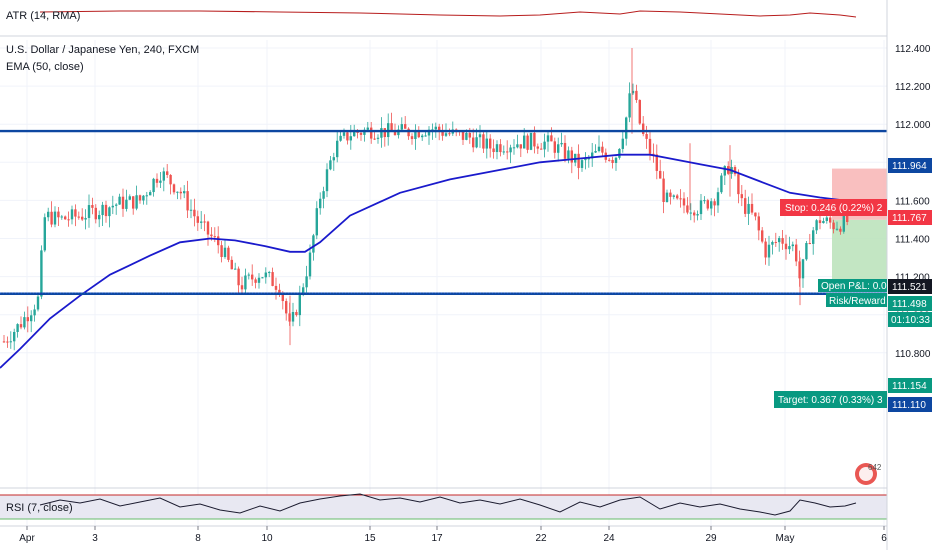  I want to click on time-axis: Apr 3 8 10 15 17 22 24 29 May 6, so click(443, 534).